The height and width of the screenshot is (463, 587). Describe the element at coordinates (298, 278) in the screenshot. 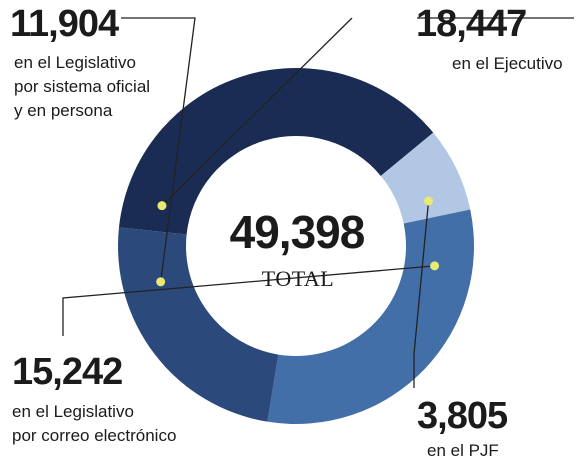

I see `total-label: TOTAL` at that location.